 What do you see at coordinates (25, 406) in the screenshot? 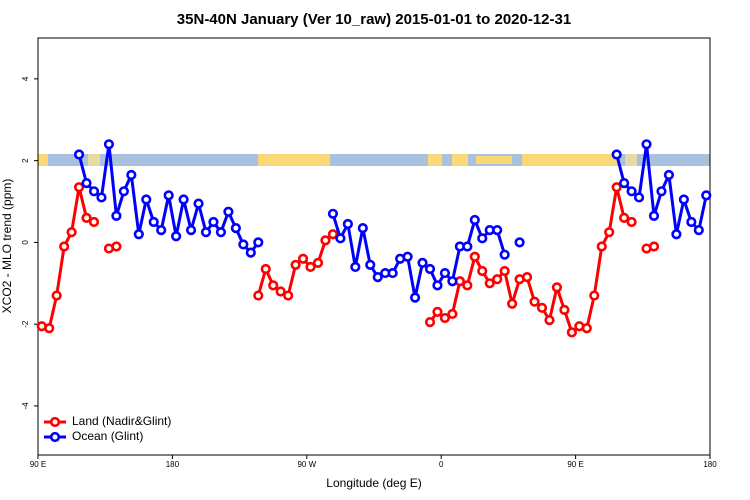
I see `y-tick-label: -4` at bounding box center [25, 406].